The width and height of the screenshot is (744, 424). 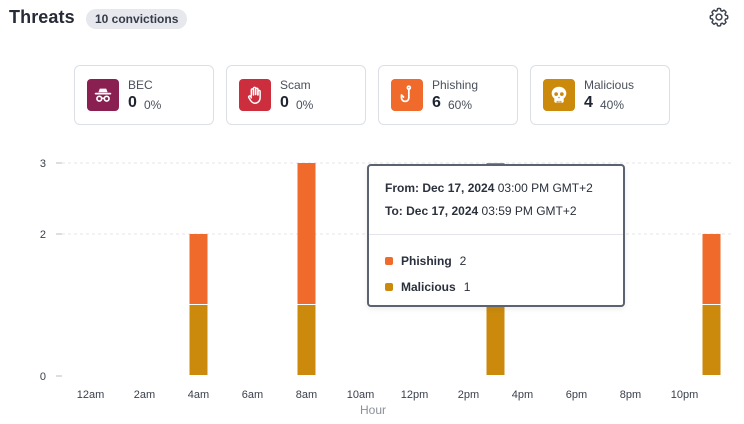 I want to click on tooltip-to-date: Dec 17, 2024, so click(x=442, y=211).